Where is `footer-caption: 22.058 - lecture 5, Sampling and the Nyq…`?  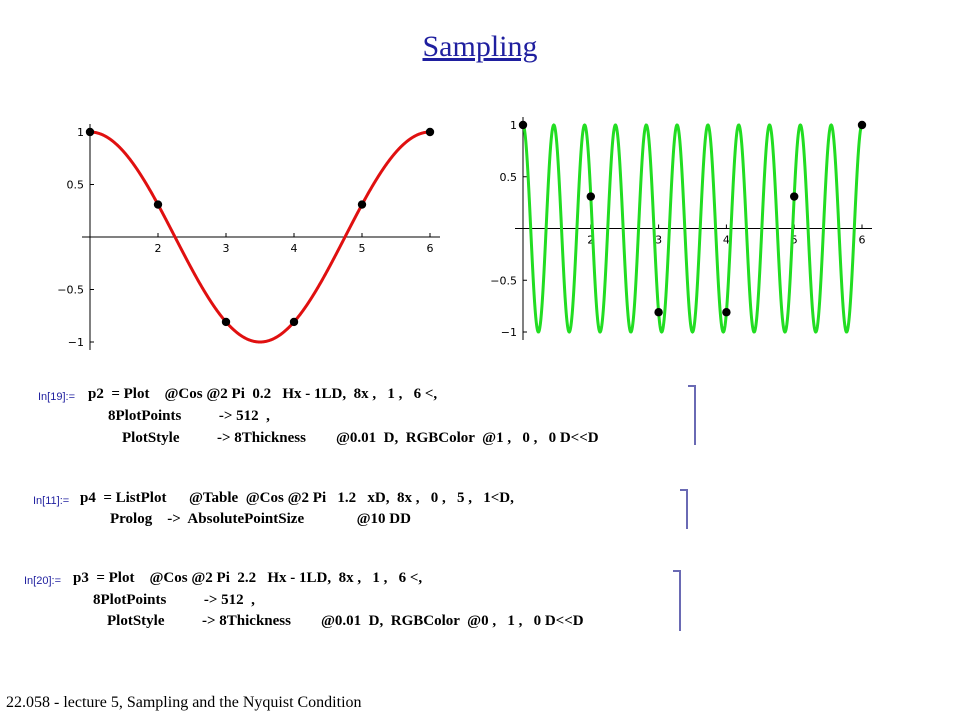
footer-caption: 22.058 - lecture 5, Sampling and the Nyq… is located at coordinates (184, 702).